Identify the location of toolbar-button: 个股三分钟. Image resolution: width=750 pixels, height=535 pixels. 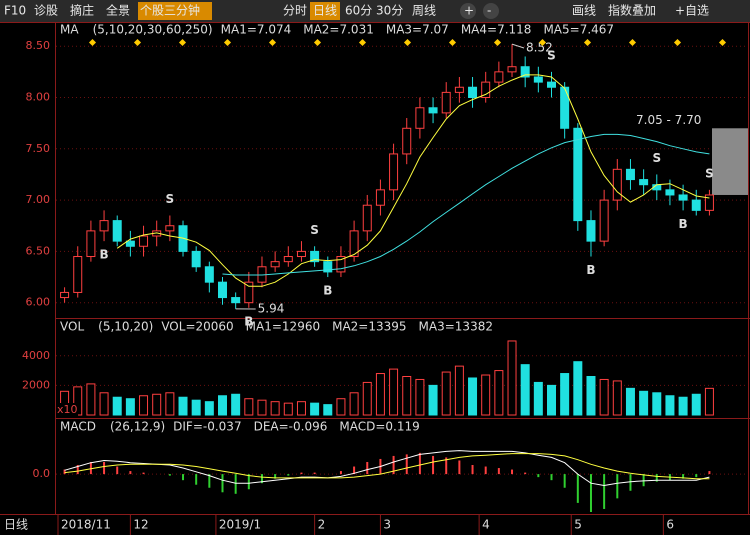
(170, 10).